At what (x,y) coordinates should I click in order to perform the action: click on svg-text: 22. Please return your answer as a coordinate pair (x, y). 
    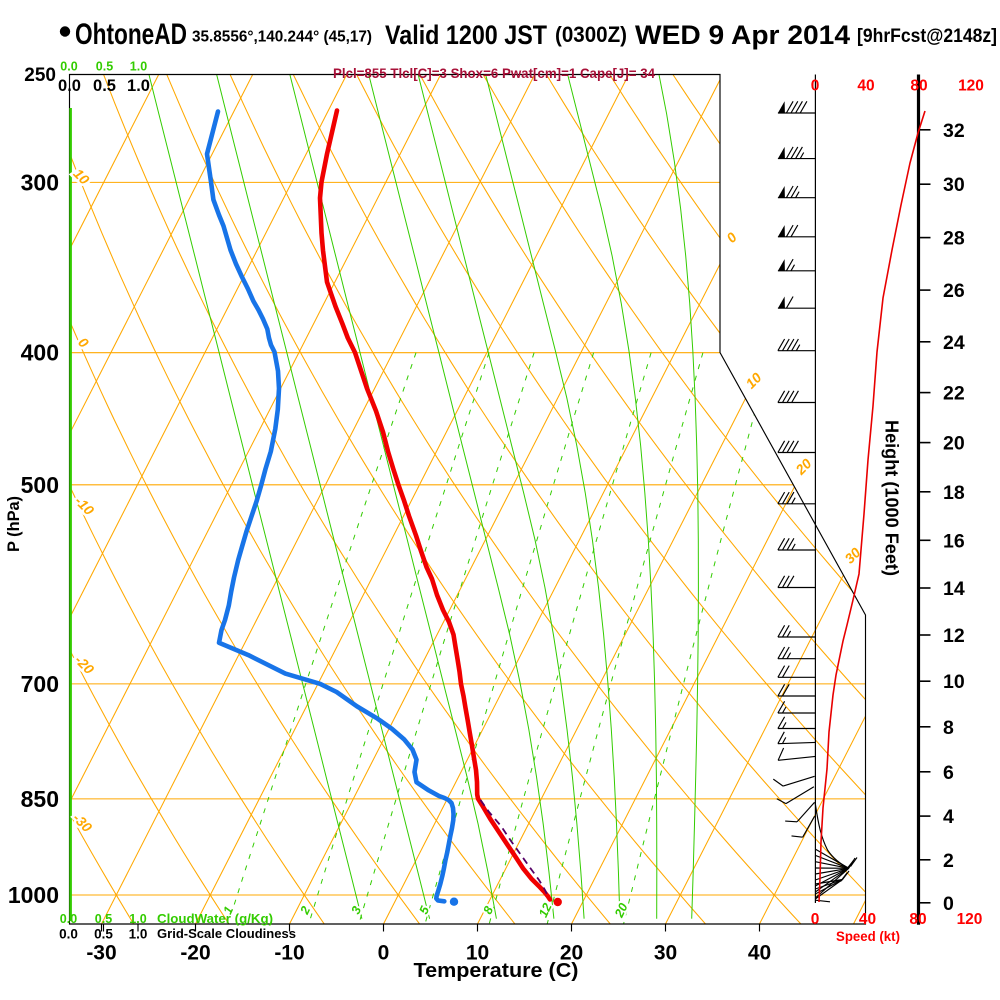
    Looking at the image, I should click on (954, 394).